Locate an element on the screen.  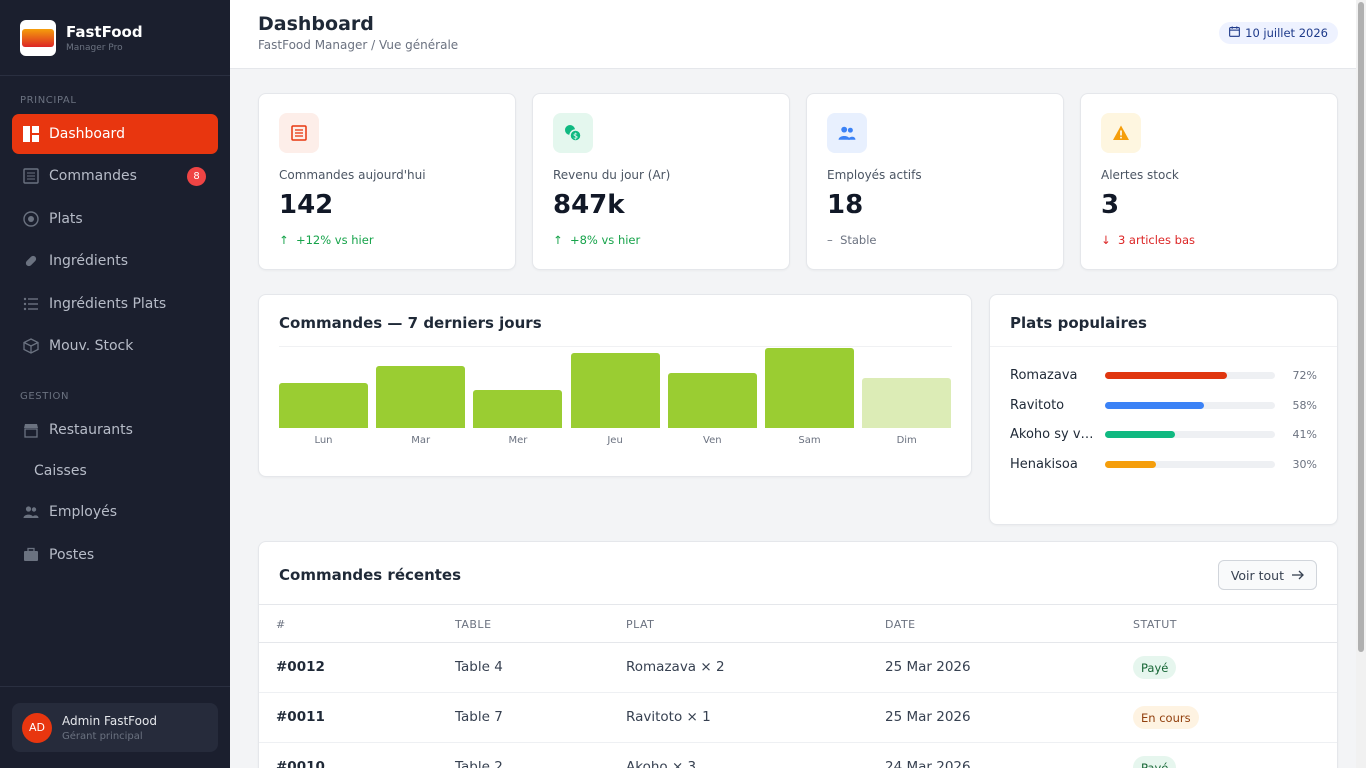
brand-subtitle: Manager Pro is located at coordinates (94, 47).